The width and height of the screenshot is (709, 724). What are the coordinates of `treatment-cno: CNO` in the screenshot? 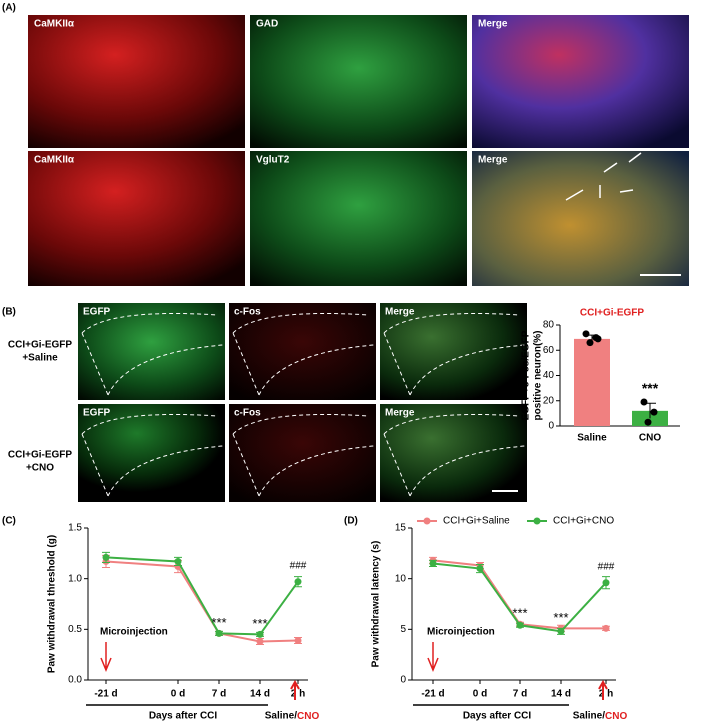 It's located at (616, 716).